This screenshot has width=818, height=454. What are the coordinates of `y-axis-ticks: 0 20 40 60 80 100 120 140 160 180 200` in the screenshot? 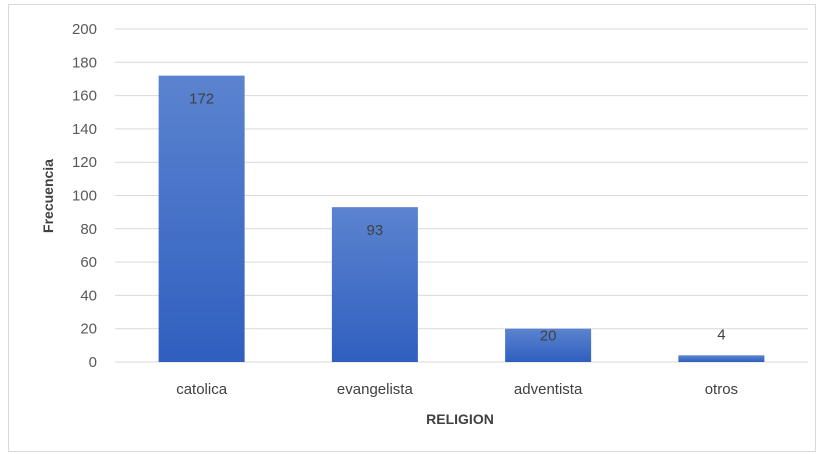 It's located at (84, 196).